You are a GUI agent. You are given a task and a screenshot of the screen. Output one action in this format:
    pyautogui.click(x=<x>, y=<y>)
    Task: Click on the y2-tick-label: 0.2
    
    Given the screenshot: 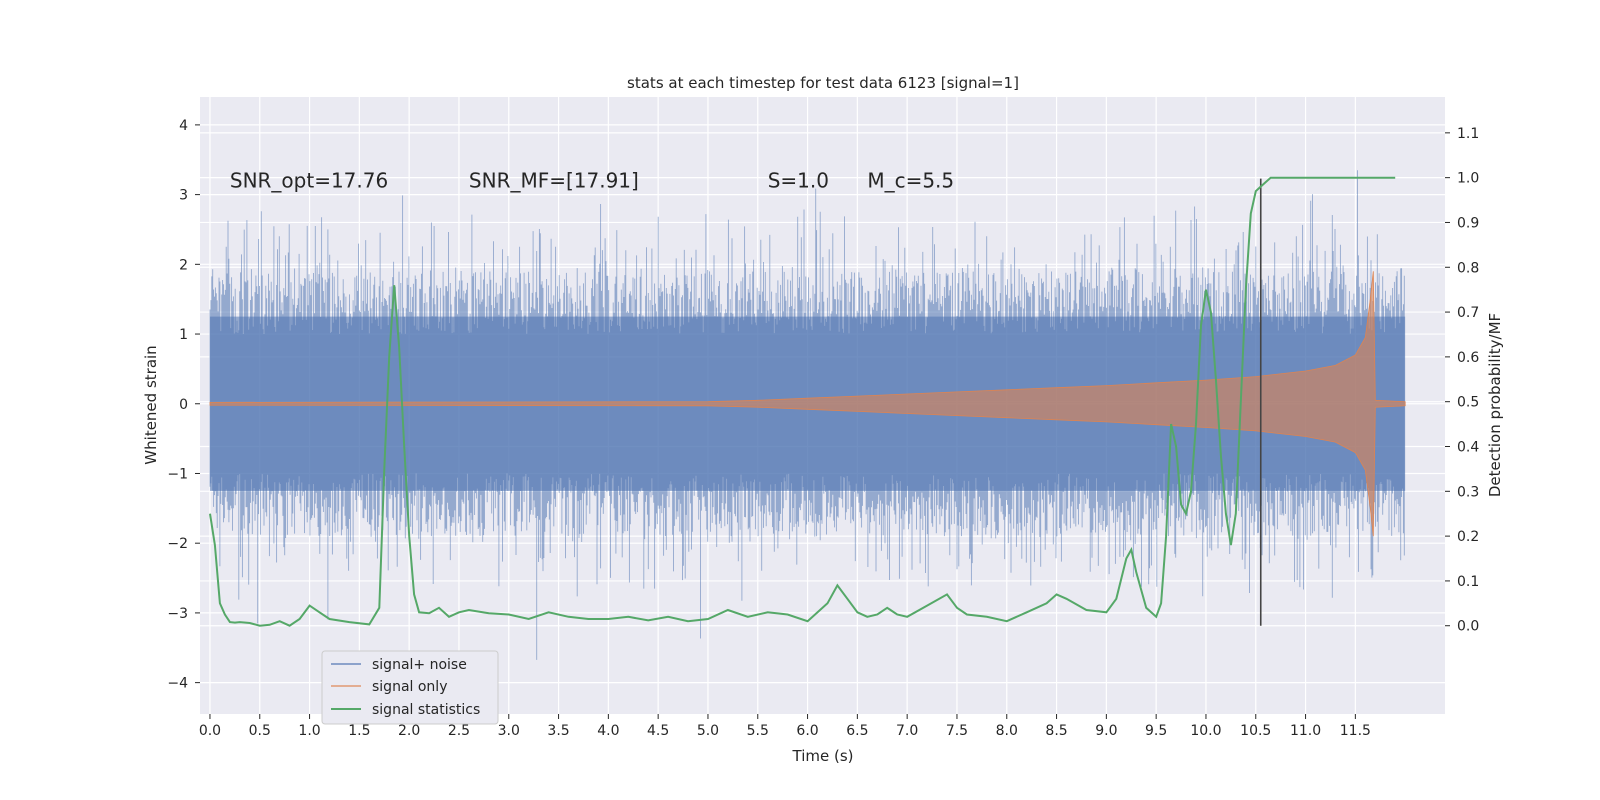 What is the action you would take?
    pyautogui.click(x=1468, y=537)
    